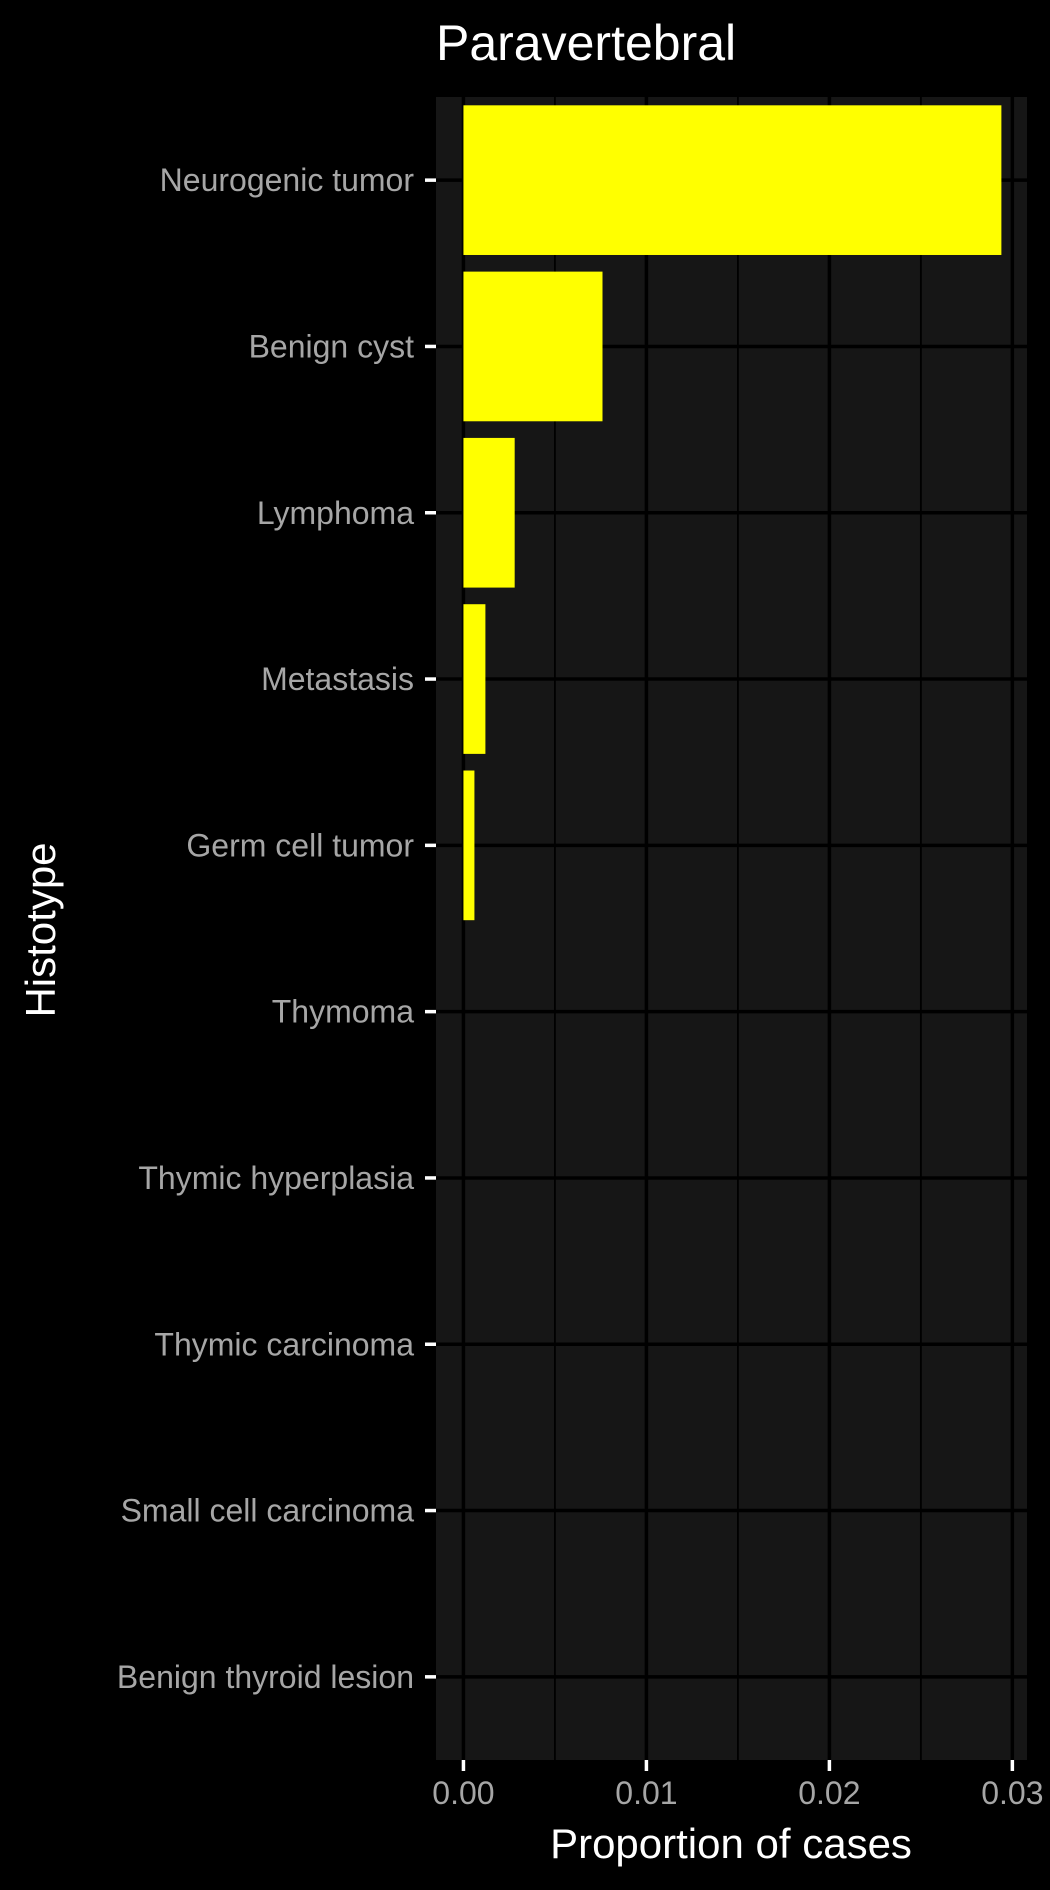 Image resolution: width=1050 pixels, height=1890 pixels. What do you see at coordinates (300, 845) in the screenshot?
I see `y-tick-label: Germ cell tumor` at bounding box center [300, 845].